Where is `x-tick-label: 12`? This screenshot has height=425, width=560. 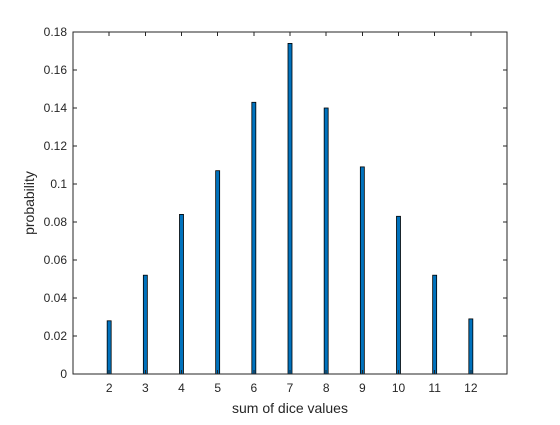 x-tick-label: 12 is located at coordinates (471, 388).